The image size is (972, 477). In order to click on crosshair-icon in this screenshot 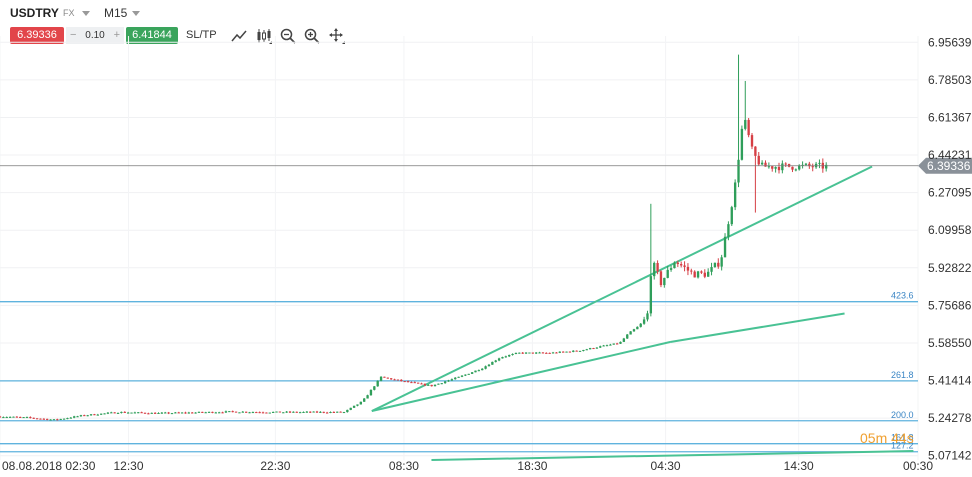, I will do `click(337, 36)`.